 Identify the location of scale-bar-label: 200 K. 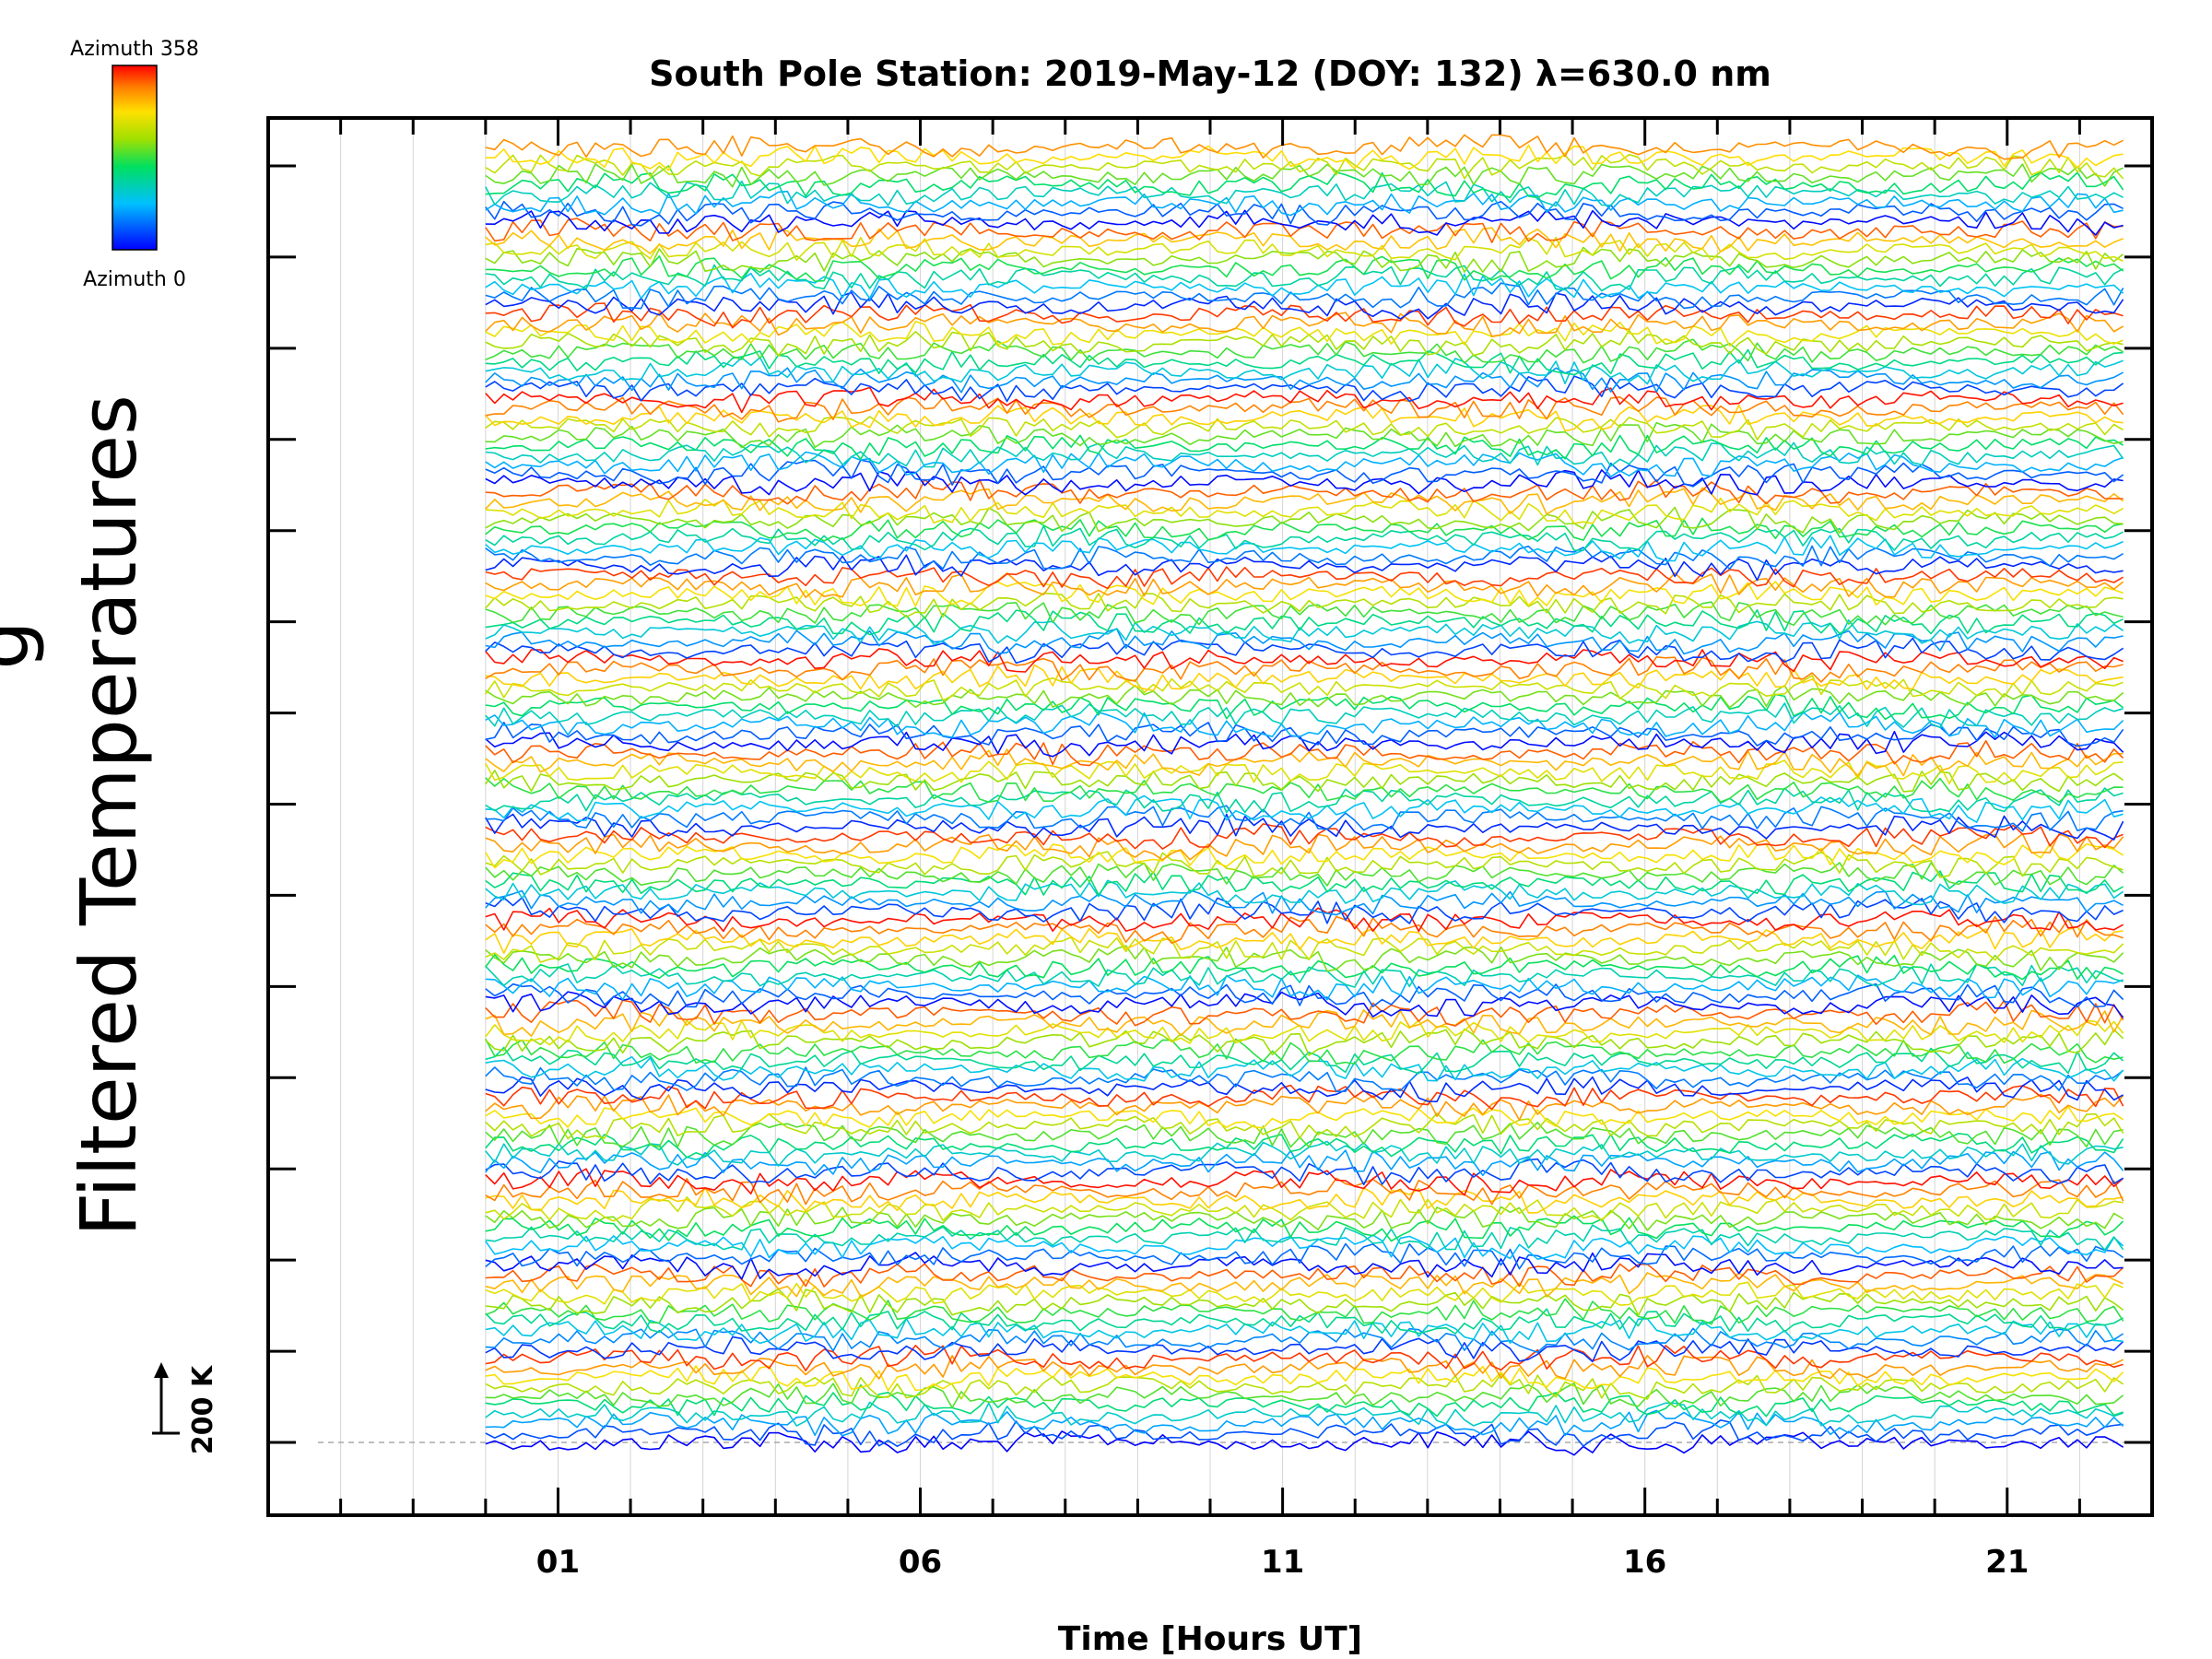
(203, 1409).